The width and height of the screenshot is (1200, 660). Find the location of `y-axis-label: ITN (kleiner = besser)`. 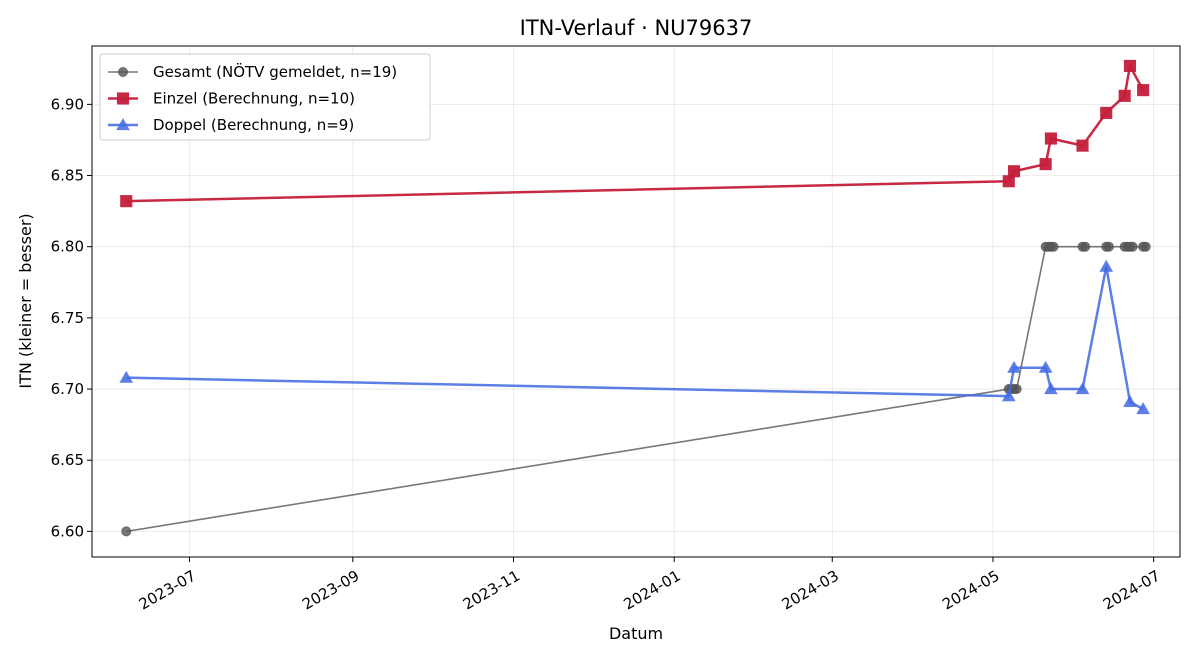

y-axis-label: ITN (kleiner = besser) is located at coordinates (25, 300).